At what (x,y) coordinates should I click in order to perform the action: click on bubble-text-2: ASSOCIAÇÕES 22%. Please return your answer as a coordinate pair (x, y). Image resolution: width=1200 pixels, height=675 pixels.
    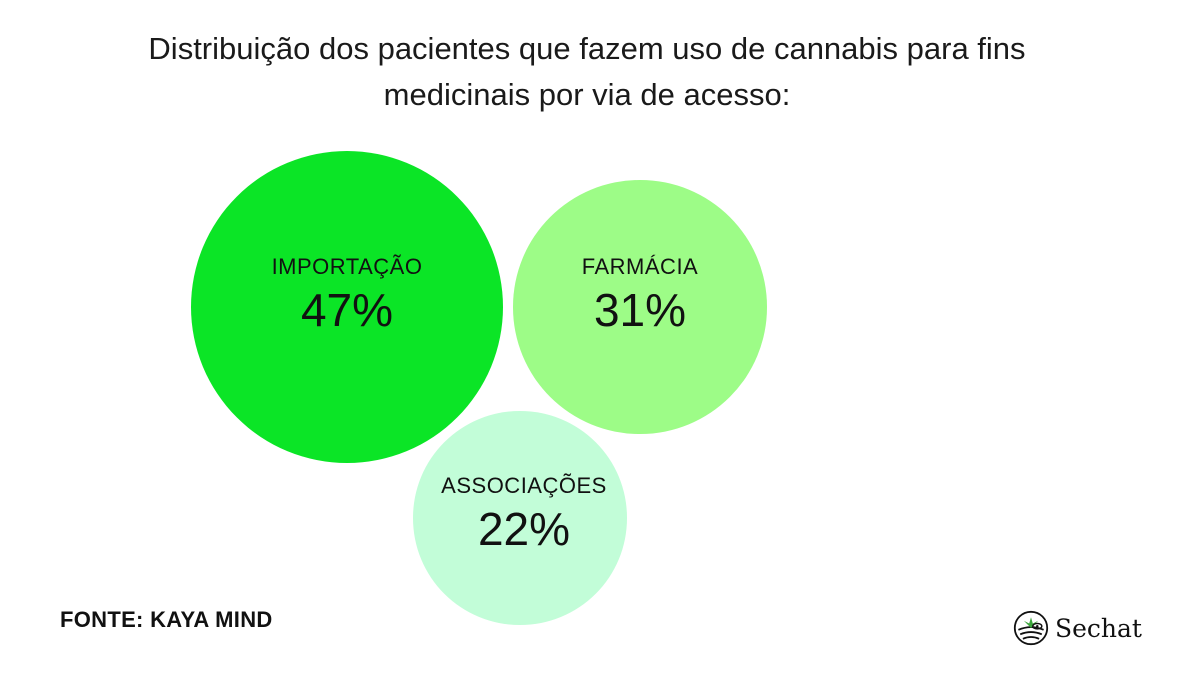
    Looking at the image, I should click on (524, 514).